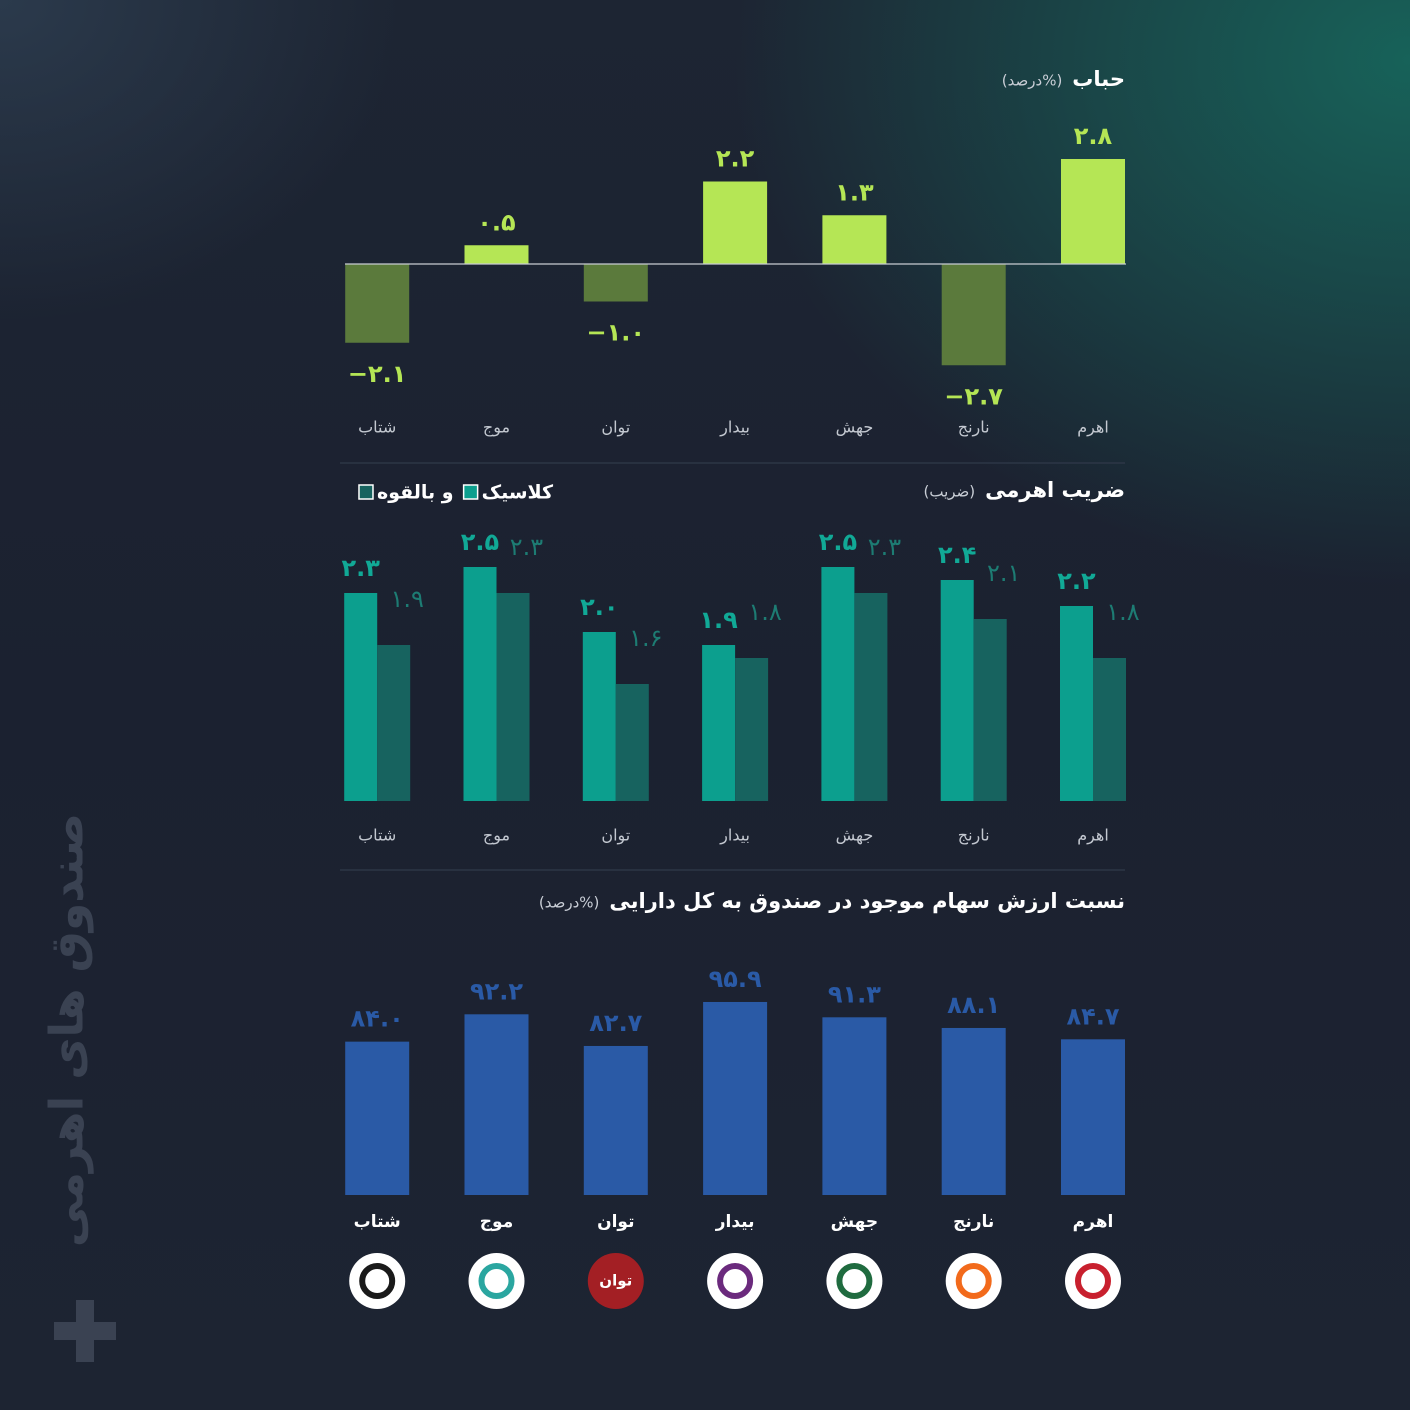 The image size is (1410, 1410). Describe the element at coordinates (854, 192) in the screenshot. I see `value-label: ۱.۳` at that location.